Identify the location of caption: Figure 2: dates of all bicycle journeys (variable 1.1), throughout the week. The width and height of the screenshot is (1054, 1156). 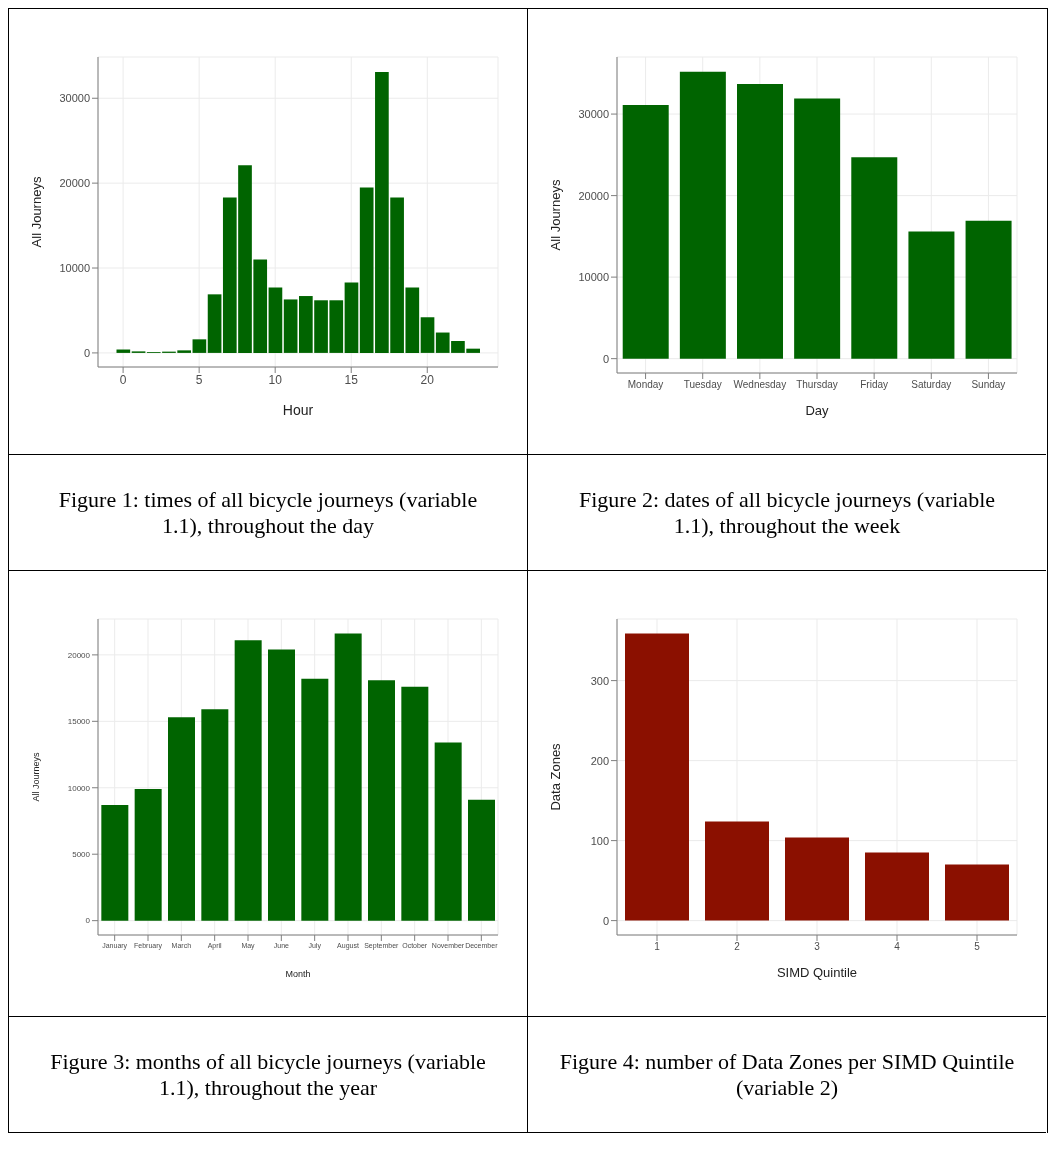
(787, 512).